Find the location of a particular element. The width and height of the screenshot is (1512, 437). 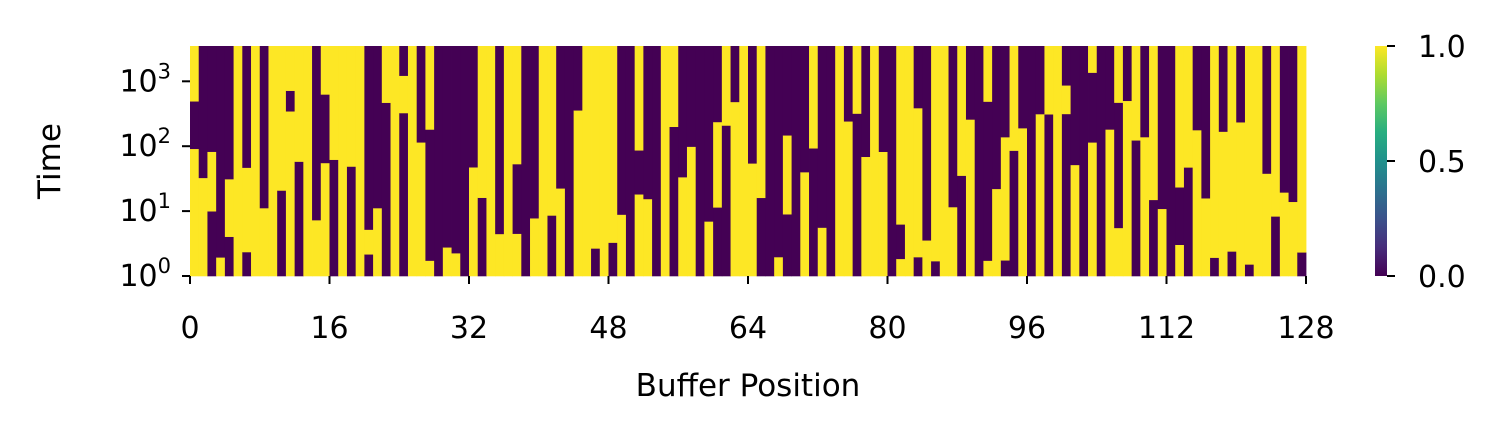

x-tick-label: 112 is located at coordinates (1166, 328).